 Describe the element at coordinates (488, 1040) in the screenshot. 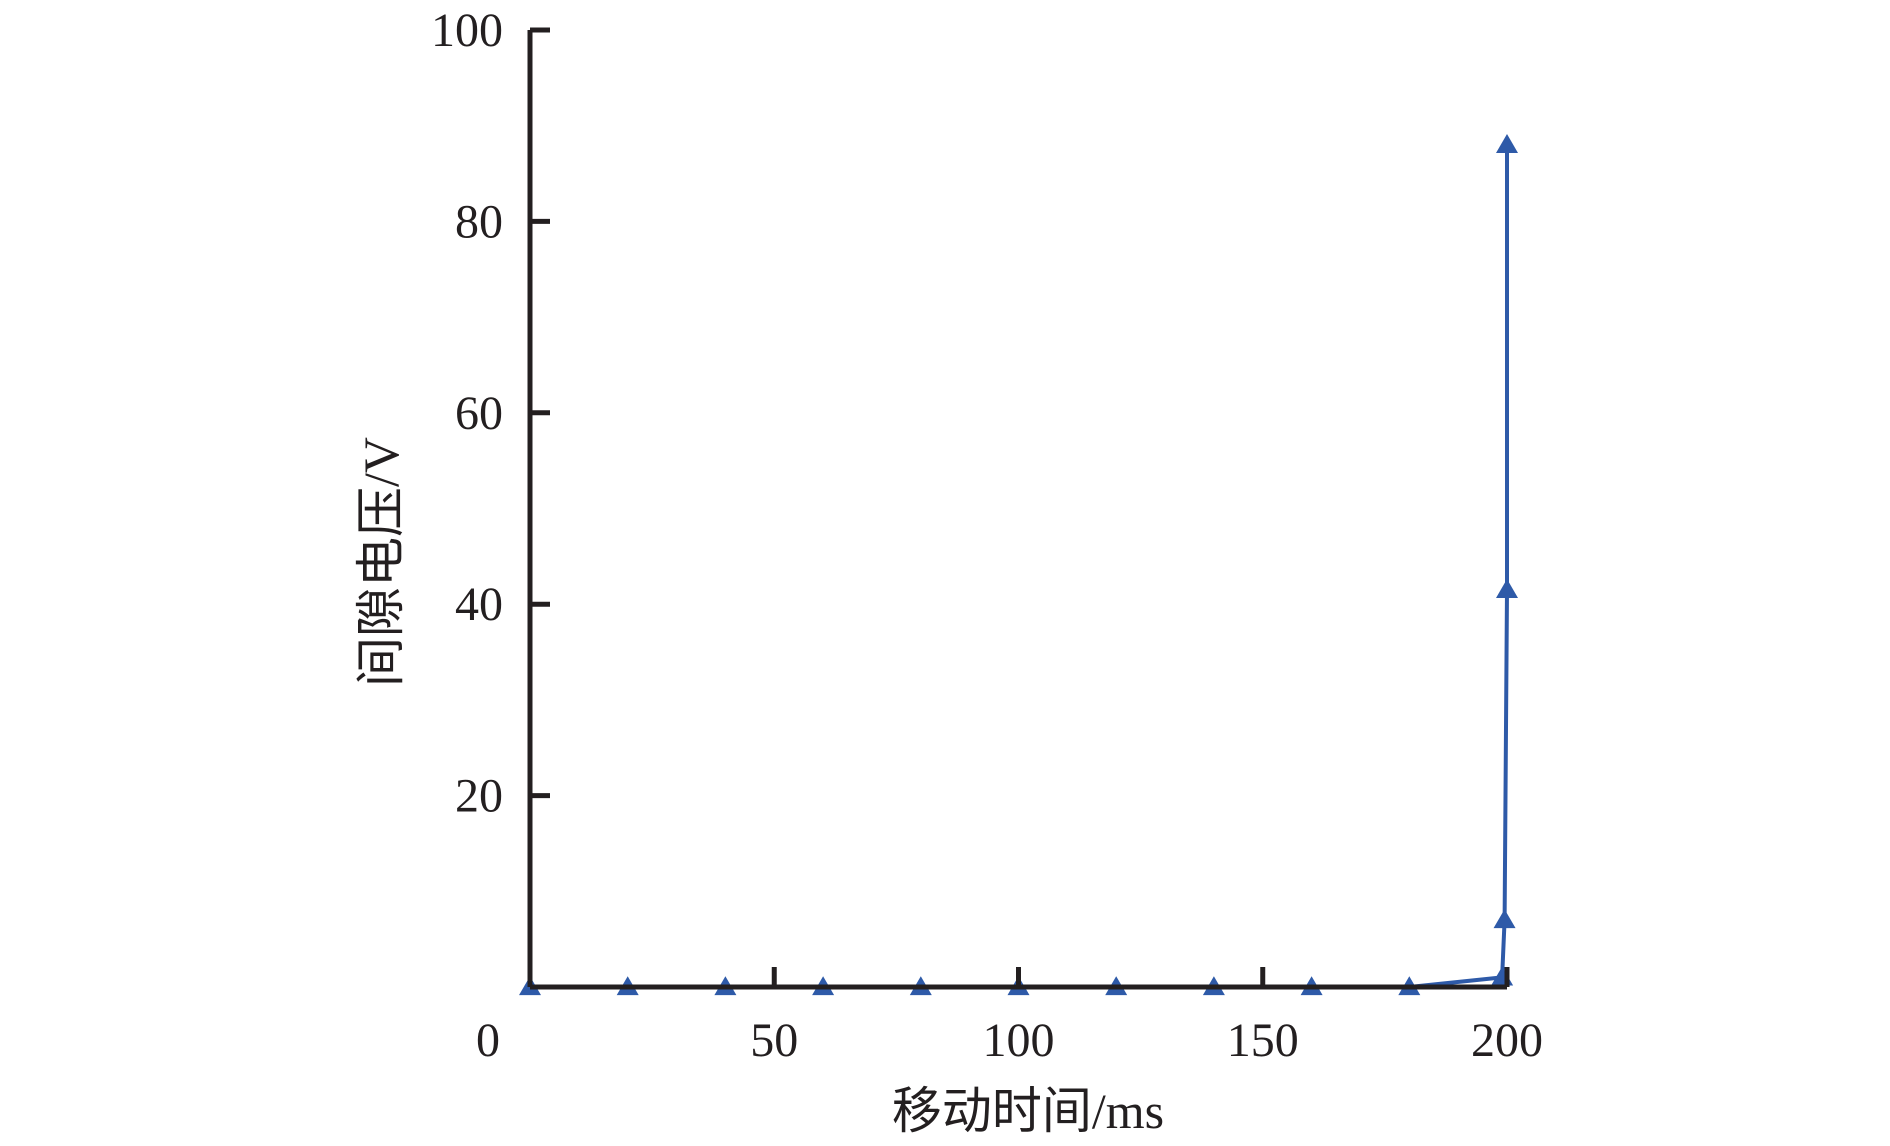

I see `x-tick-label: 0` at that location.